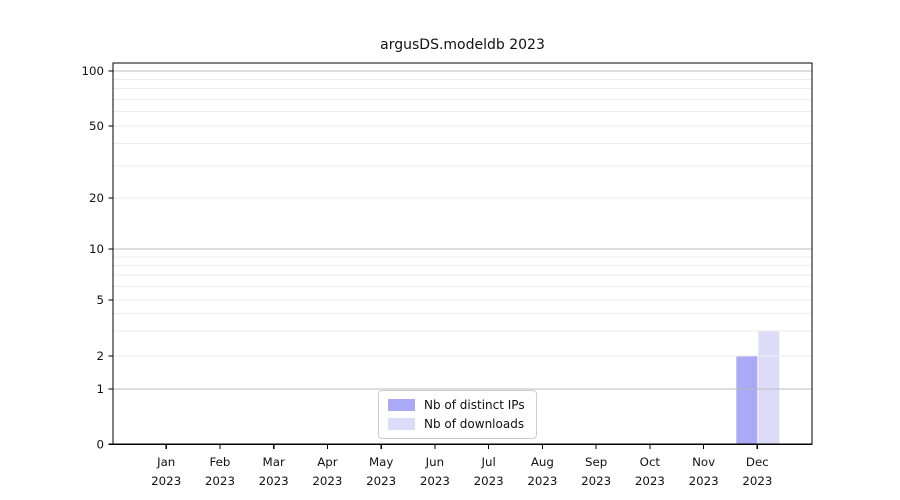 The image size is (900, 500). I want to click on x-tick-label-month-aug: Aug, so click(542, 462).